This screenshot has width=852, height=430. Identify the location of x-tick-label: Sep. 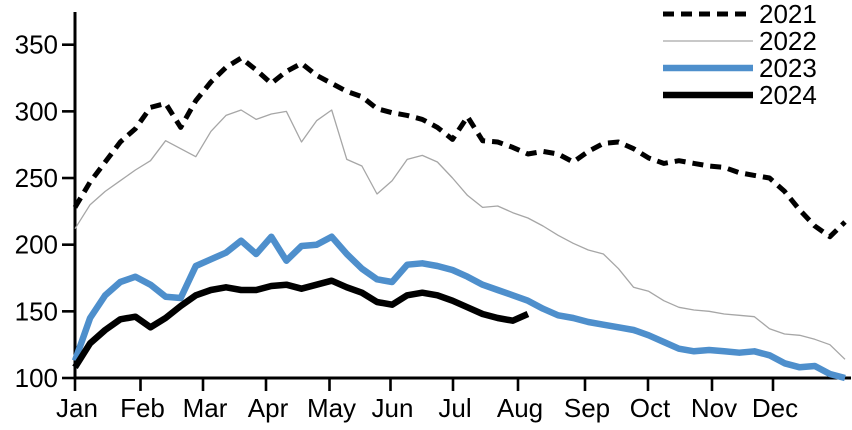
(587, 408).